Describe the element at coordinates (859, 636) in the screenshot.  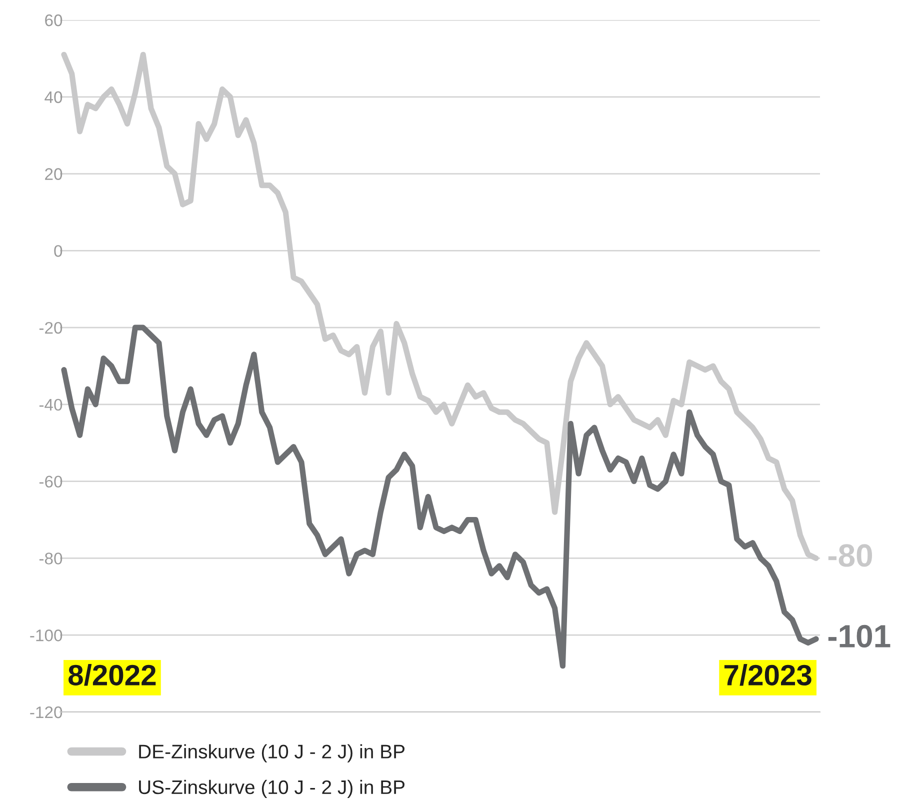
I see `data-label: -101` at that location.